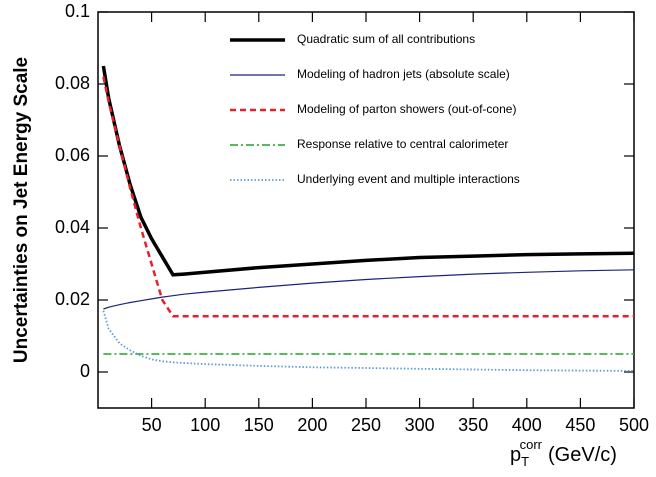 The height and width of the screenshot is (477, 656). I want to click on x-tick-label: 350, so click(473, 425).